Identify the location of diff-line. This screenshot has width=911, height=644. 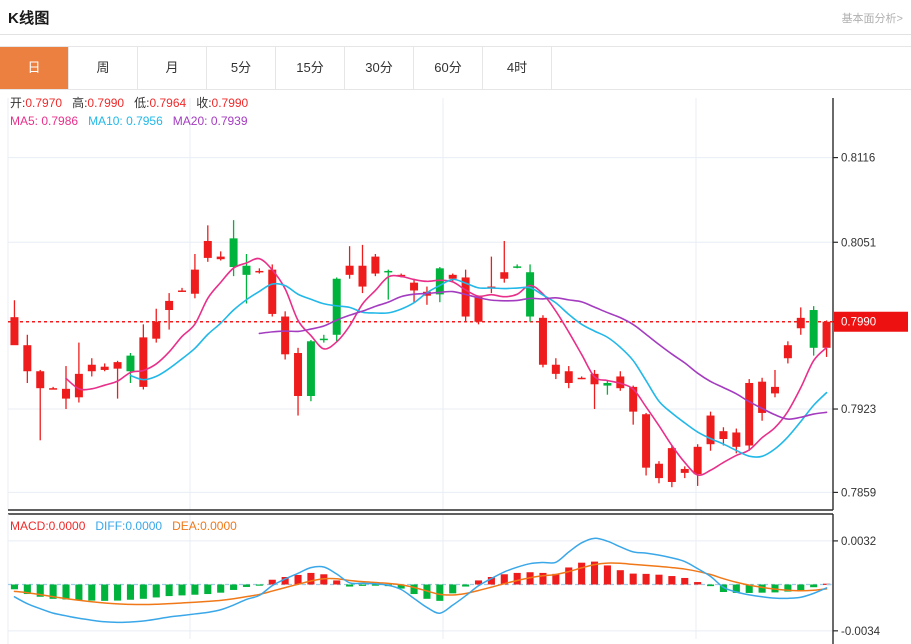
(420, 580).